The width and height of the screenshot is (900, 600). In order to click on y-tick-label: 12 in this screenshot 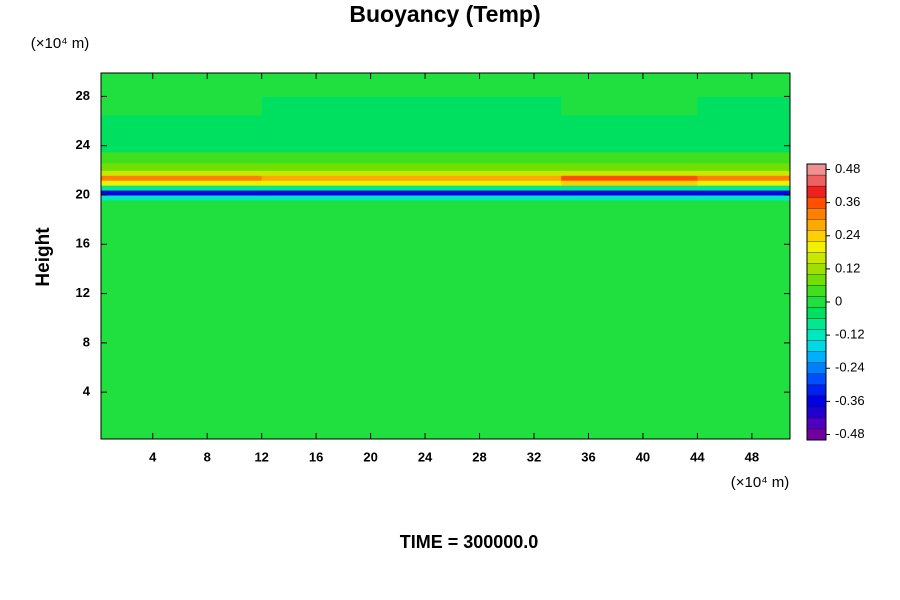, I will do `click(83, 292)`.